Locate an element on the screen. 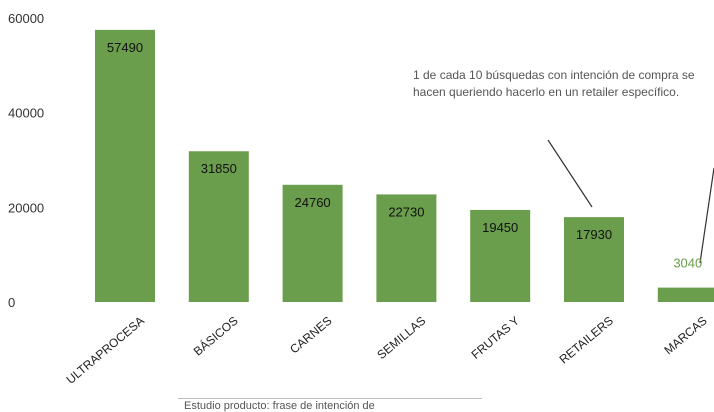 This screenshot has width=714, height=412. bar-value-label: 3040 is located at coordinates (687, 263).